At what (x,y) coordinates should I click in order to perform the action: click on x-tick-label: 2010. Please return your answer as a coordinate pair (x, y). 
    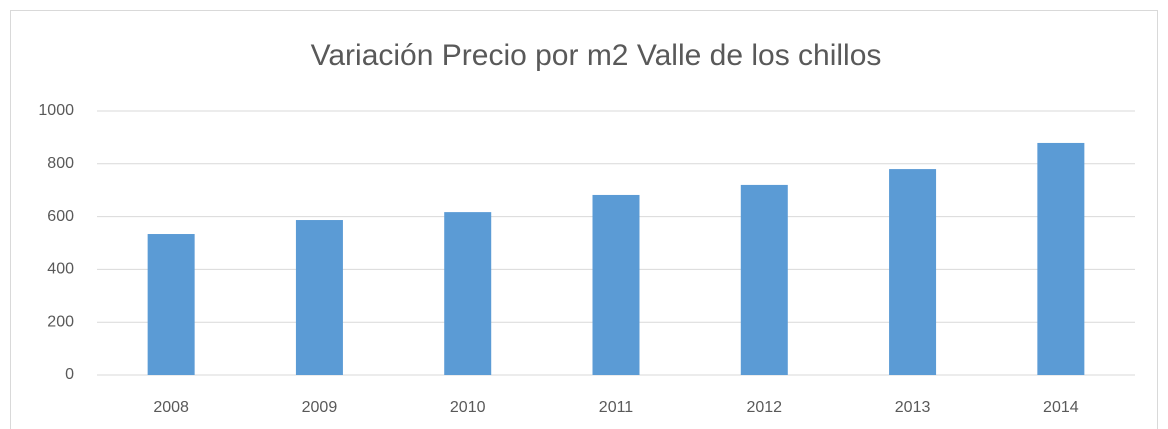
    Looking at the image, I should click on (468, 407).